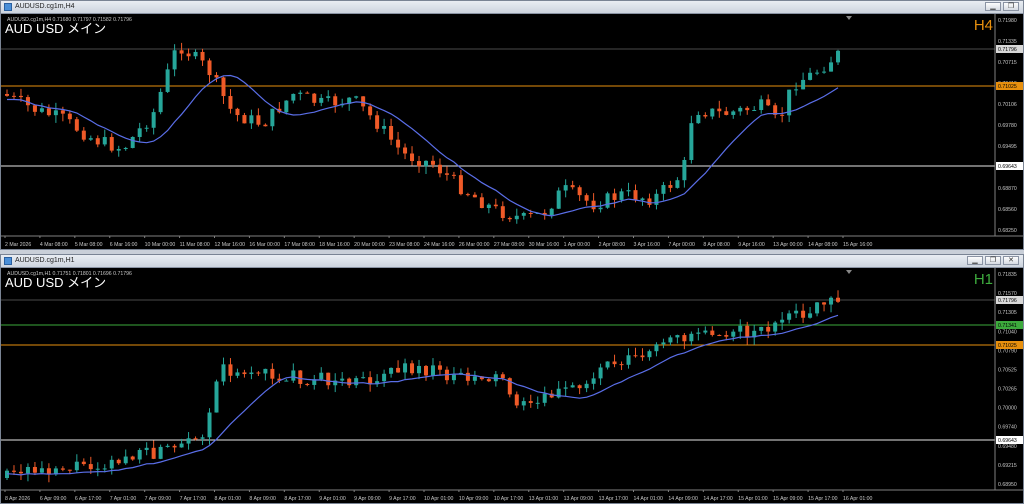 Image resolution: width=1024 pixels, height=504 pixels. I want to click on timeframe-label: H1, so click(983, 279).